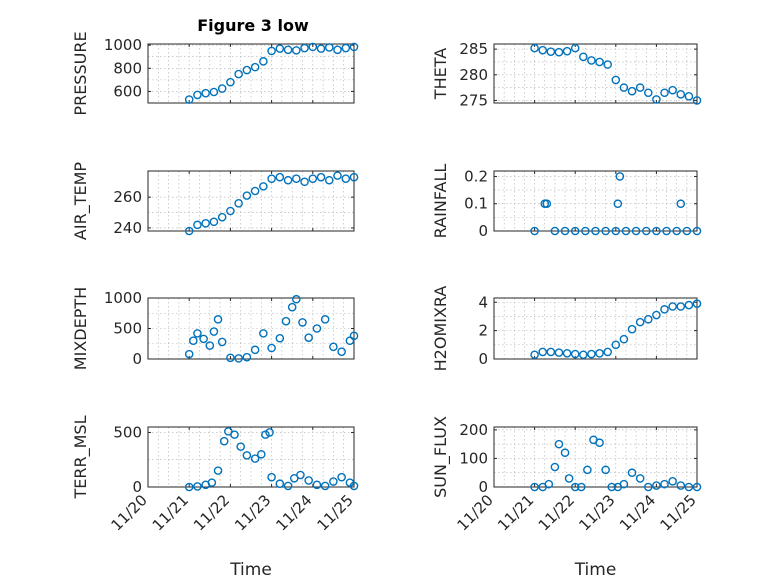 The image size is (778, 583). I want to click on panel-h2omixra: 0 2 4 H2OMIXRA, so click(566, 328).